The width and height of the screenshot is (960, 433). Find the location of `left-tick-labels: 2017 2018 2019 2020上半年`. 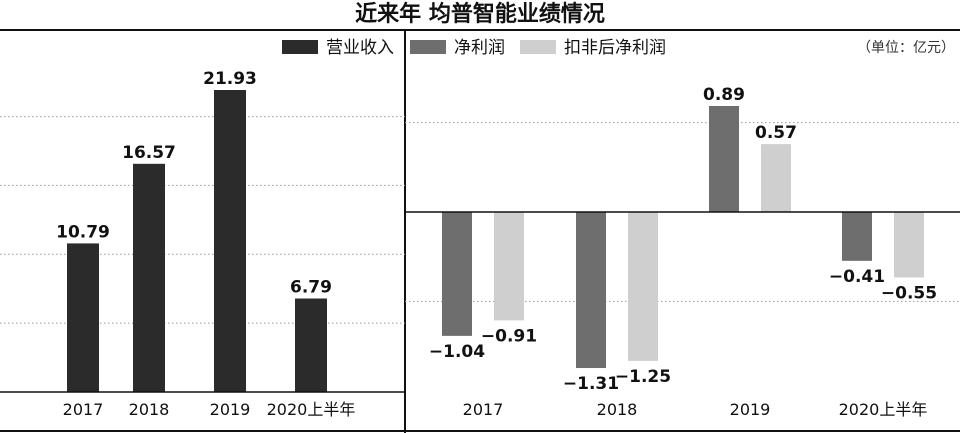

left-tick-labels: 2017 2018 2019 2020上半年 is located at coordinates (209, 409).